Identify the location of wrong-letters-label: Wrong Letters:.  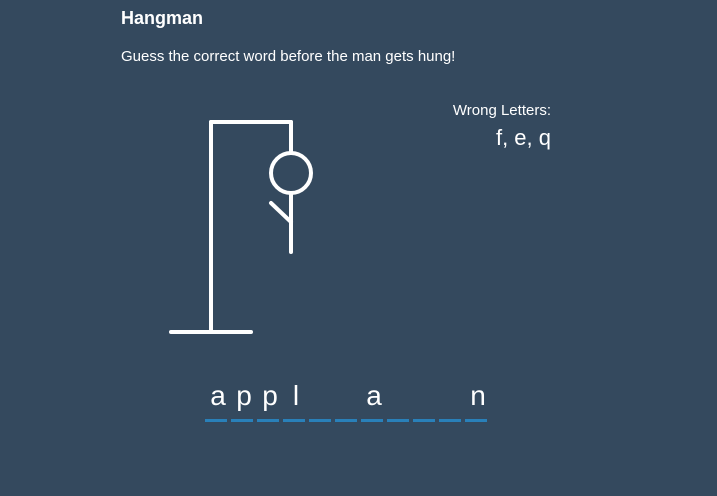
(501, 110).